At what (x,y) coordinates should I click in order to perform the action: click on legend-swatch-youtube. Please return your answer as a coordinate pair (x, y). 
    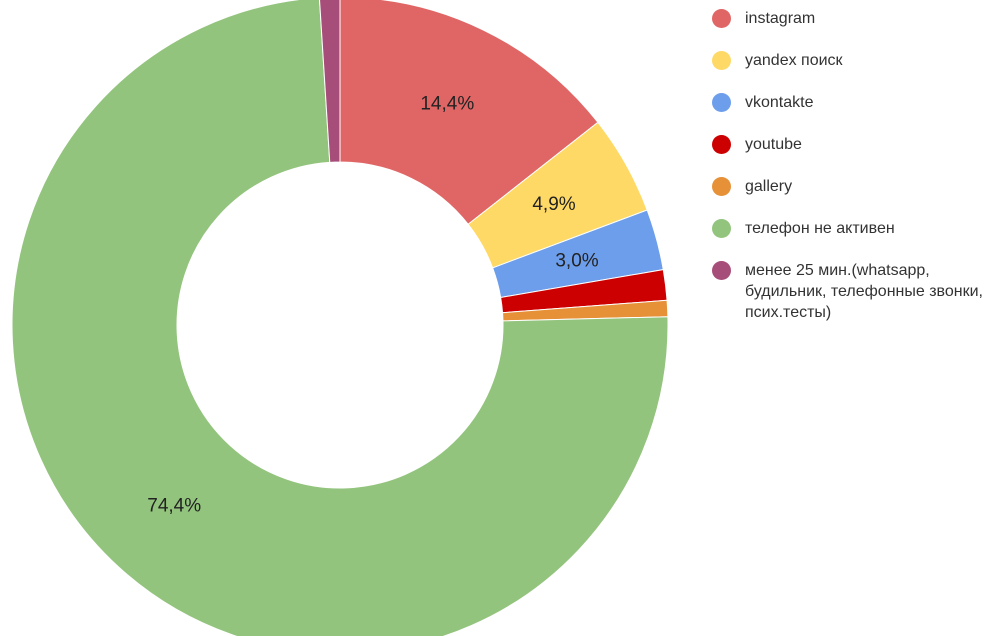
    Looking at the image, I should click on (721, 144).